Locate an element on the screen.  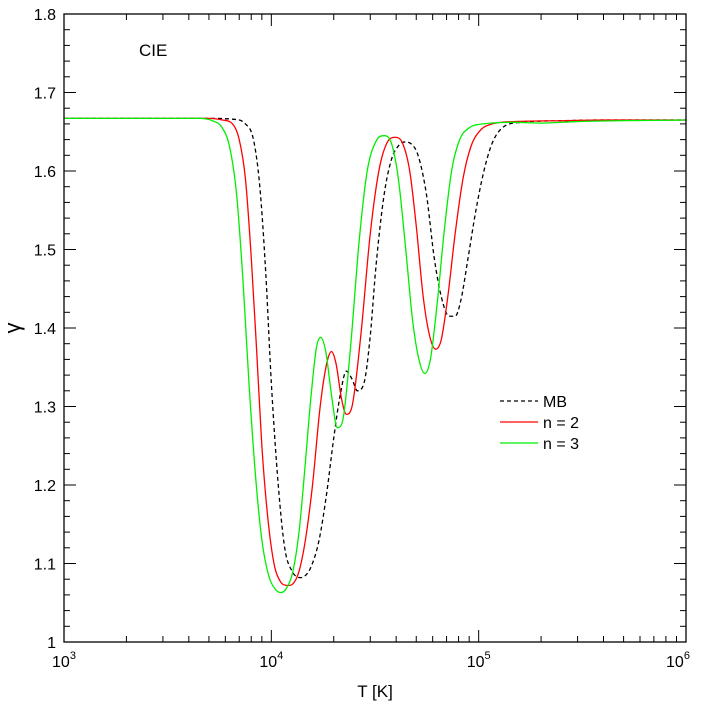
y-tick-label: 1.4 is located at coordinates (45, 329).